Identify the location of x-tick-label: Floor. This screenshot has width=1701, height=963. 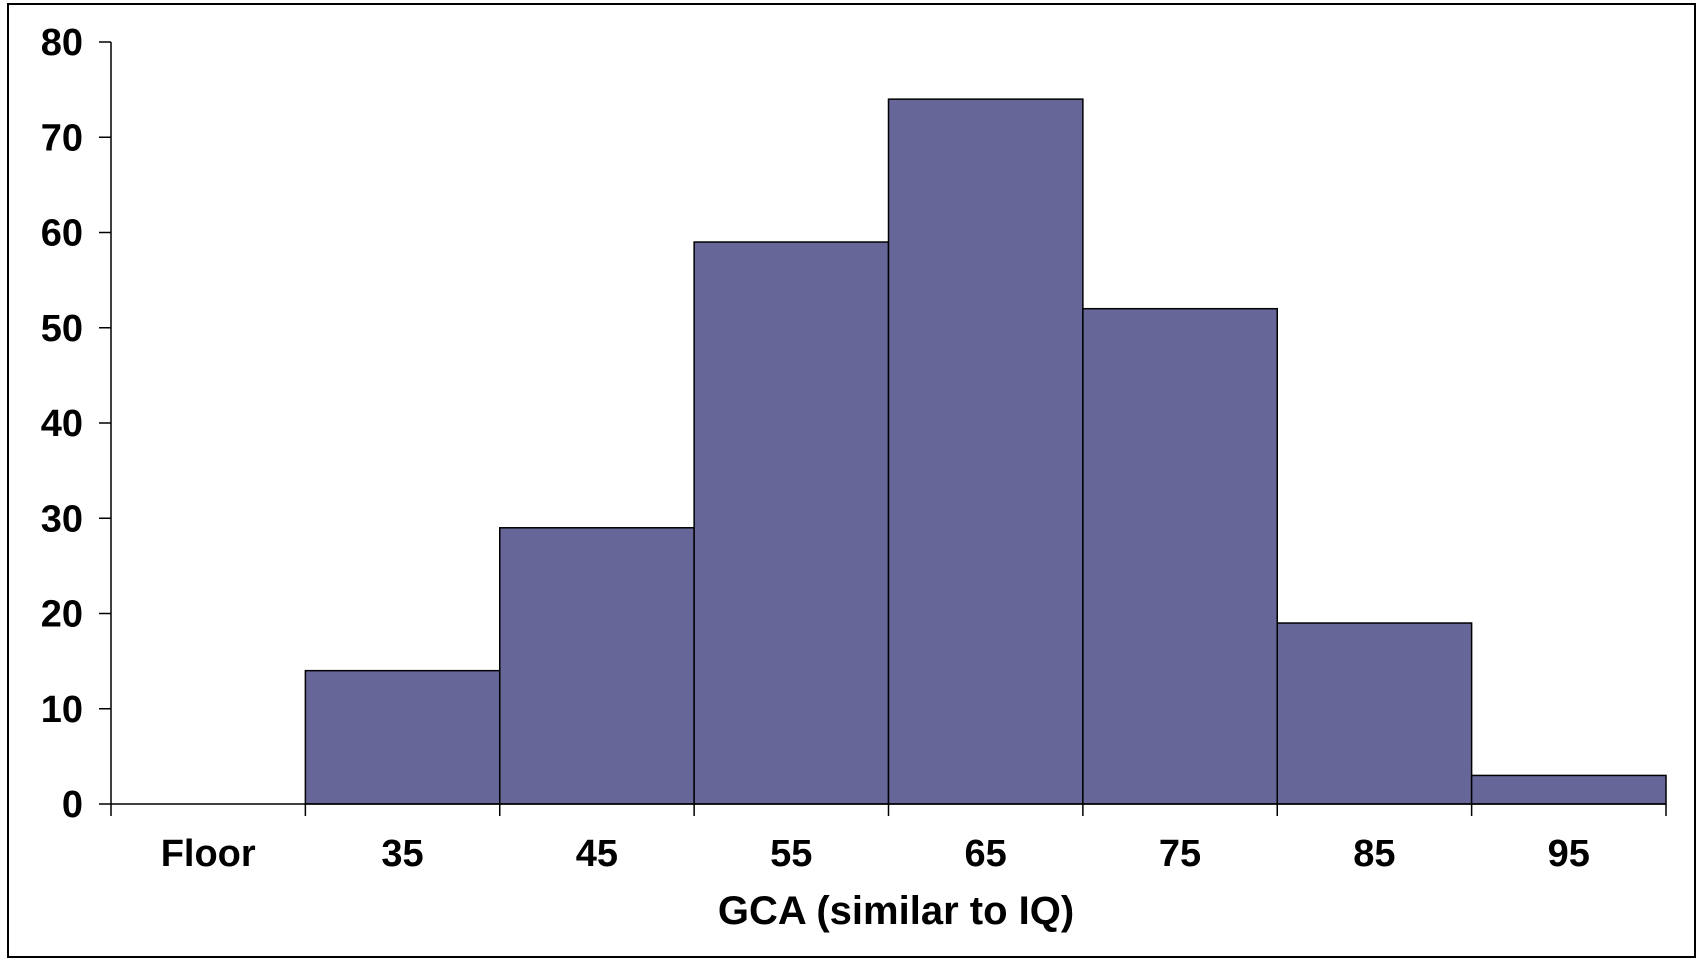
(208, 854).